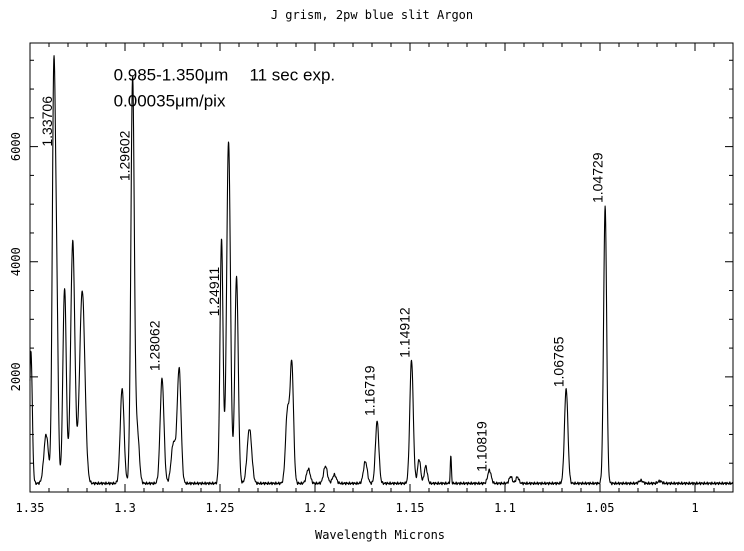  I want to click on x-tick-label: 1.1, so click(505, 508).